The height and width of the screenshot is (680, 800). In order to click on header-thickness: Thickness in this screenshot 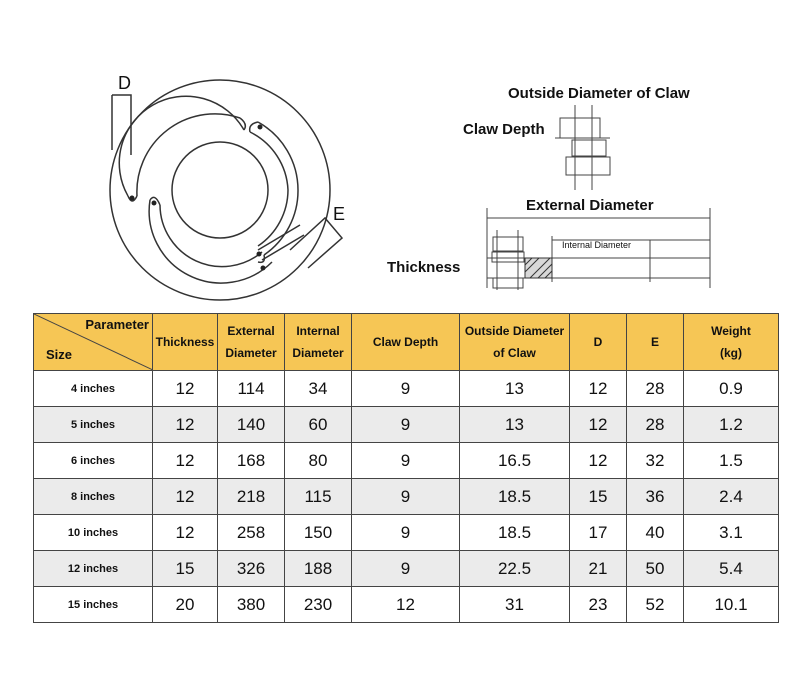, I will do `click(185, 342)`.